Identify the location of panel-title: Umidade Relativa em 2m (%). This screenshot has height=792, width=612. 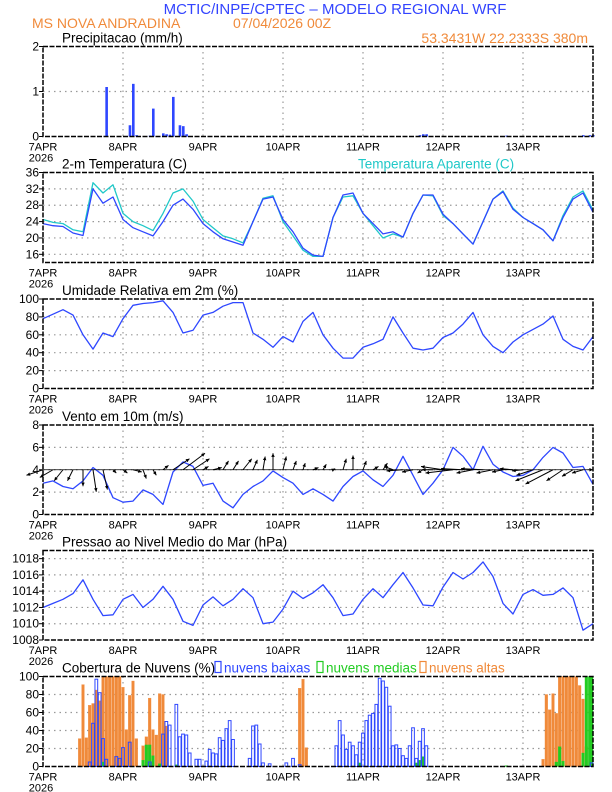
(150, 290).